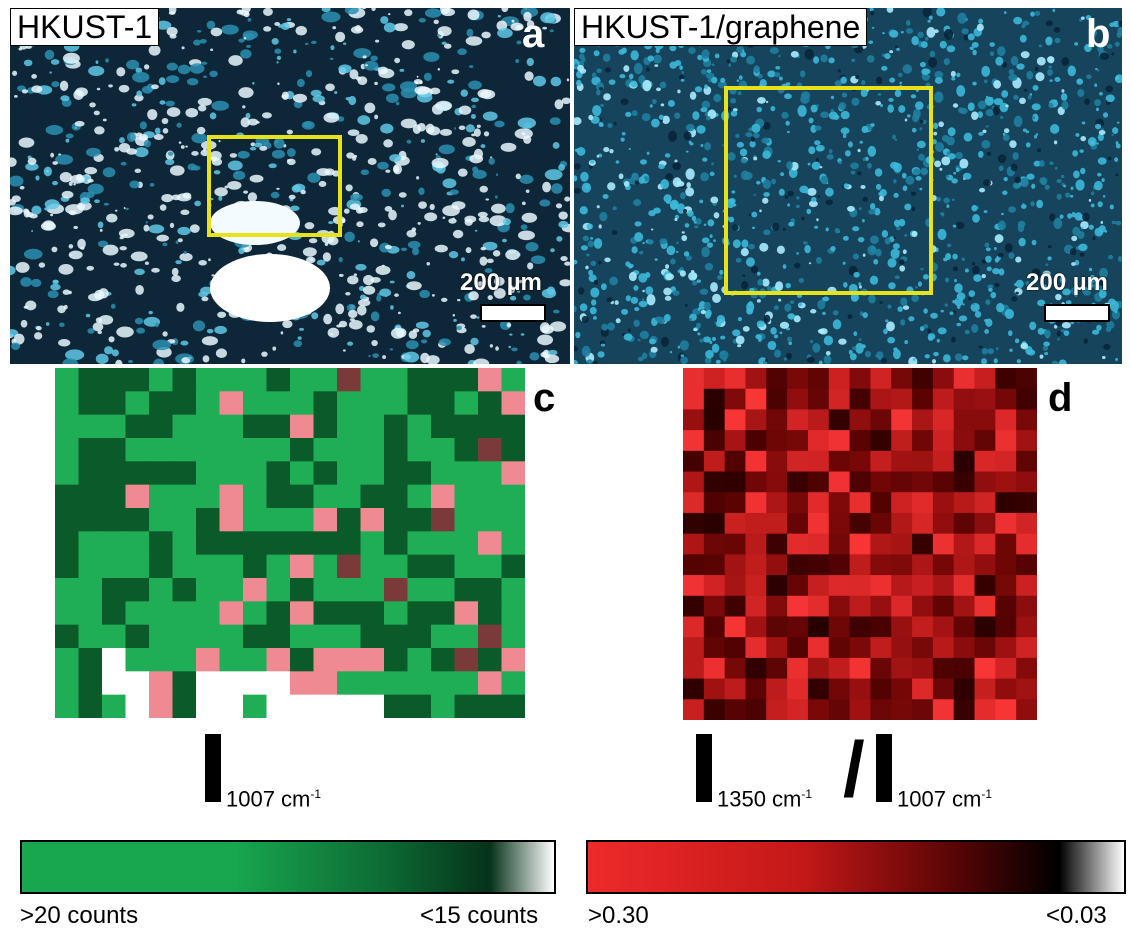 Image resolution: width=1131 pixels, height=938 pixels. What do you see at coordinates (479, 915) in the screenshot?
I see `colorbar-green-max-label: <15 counts` at bounding box center [479, 915].